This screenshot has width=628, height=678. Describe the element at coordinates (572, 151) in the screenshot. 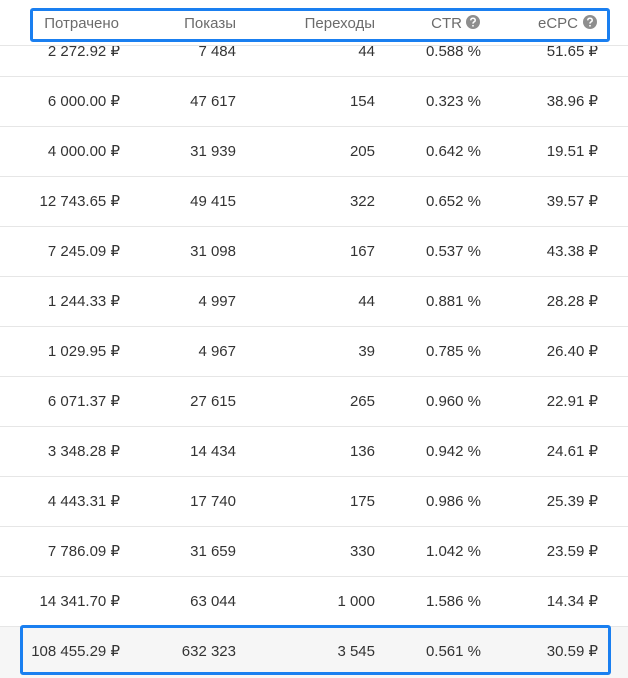

I see `table-cell: 19.51 ₽` at that location.